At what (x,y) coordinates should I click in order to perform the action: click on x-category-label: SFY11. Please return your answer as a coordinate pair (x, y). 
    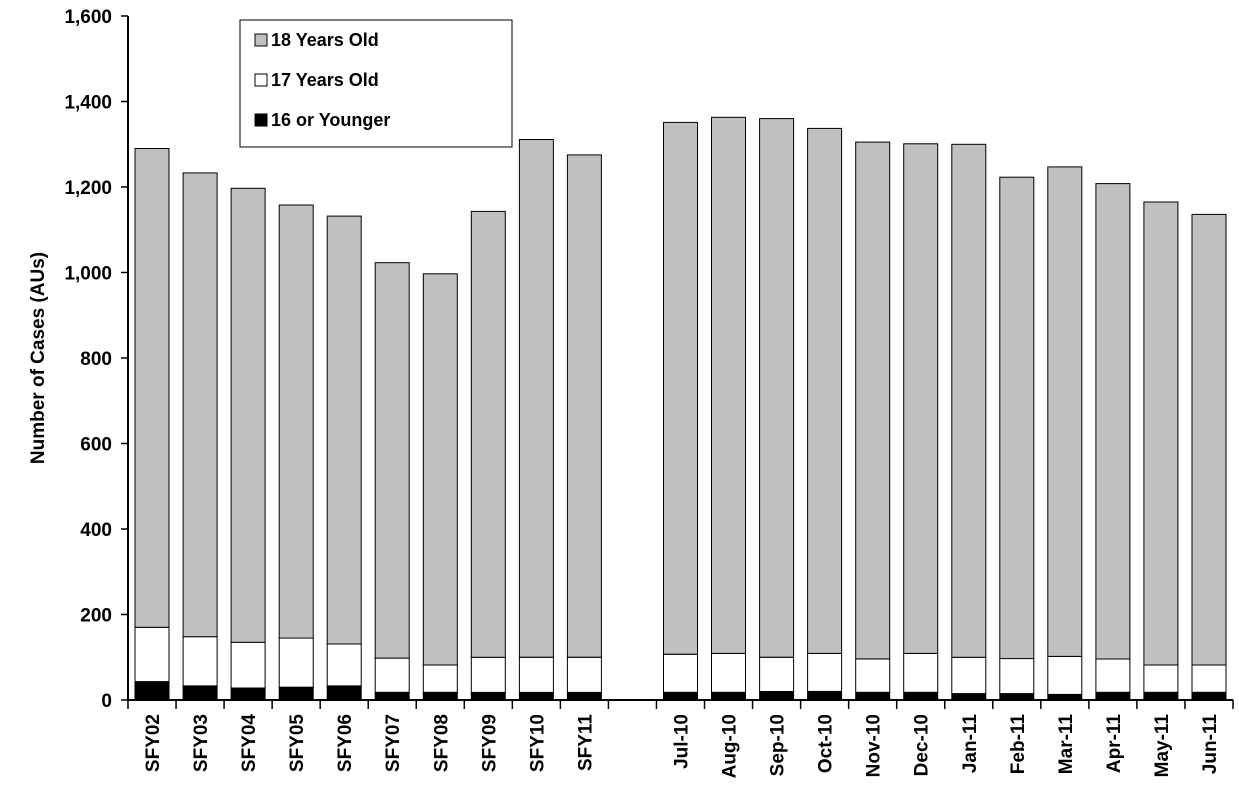
    Looking at the image, I should click on (585, 742).